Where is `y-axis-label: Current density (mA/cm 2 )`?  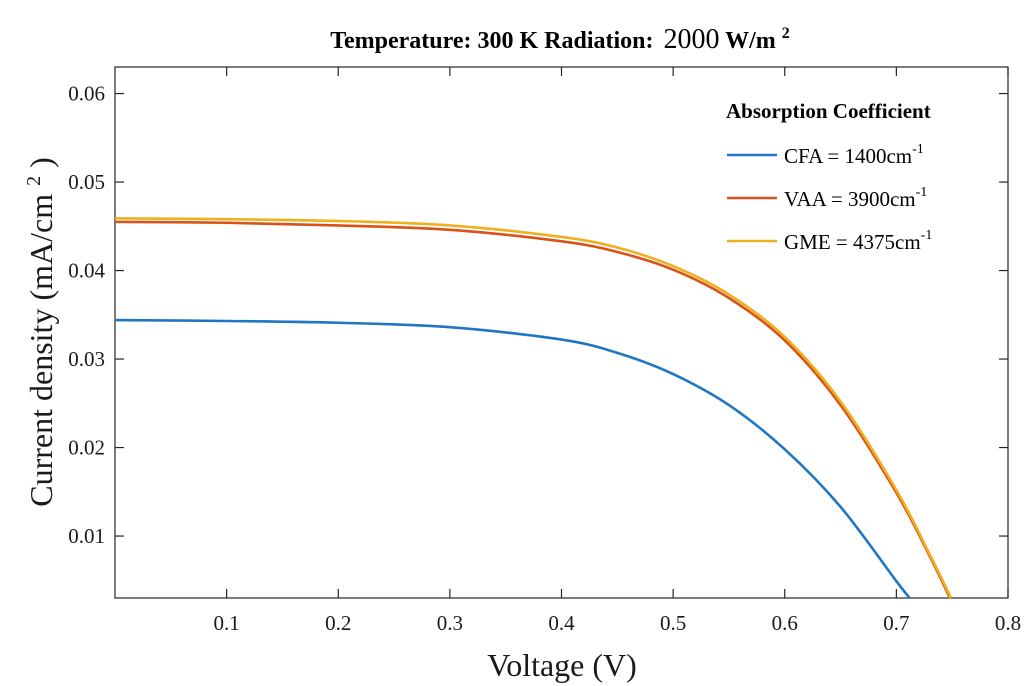
y-axis-label: Current density (mA/cm 2 ) is located at coordinates (35, 331).